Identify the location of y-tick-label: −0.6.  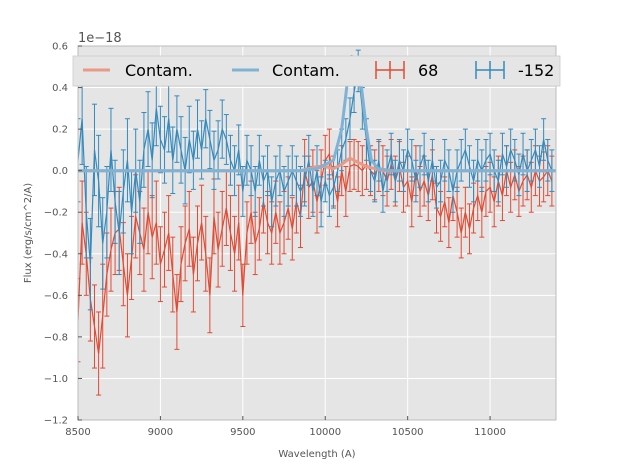
(56, 296).